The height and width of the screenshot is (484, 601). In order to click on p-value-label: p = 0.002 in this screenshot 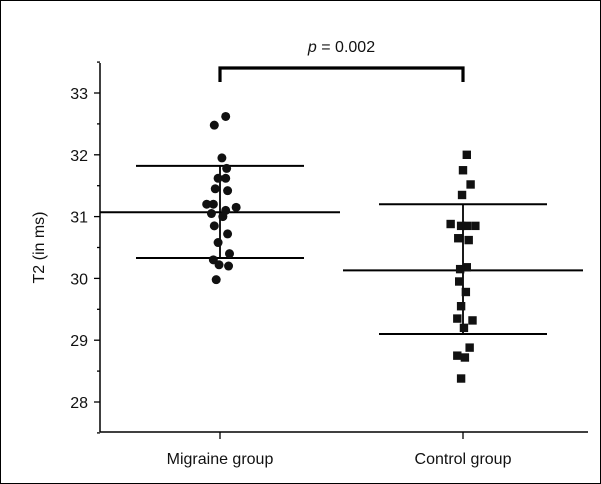, I will do `click(341, 47)`.